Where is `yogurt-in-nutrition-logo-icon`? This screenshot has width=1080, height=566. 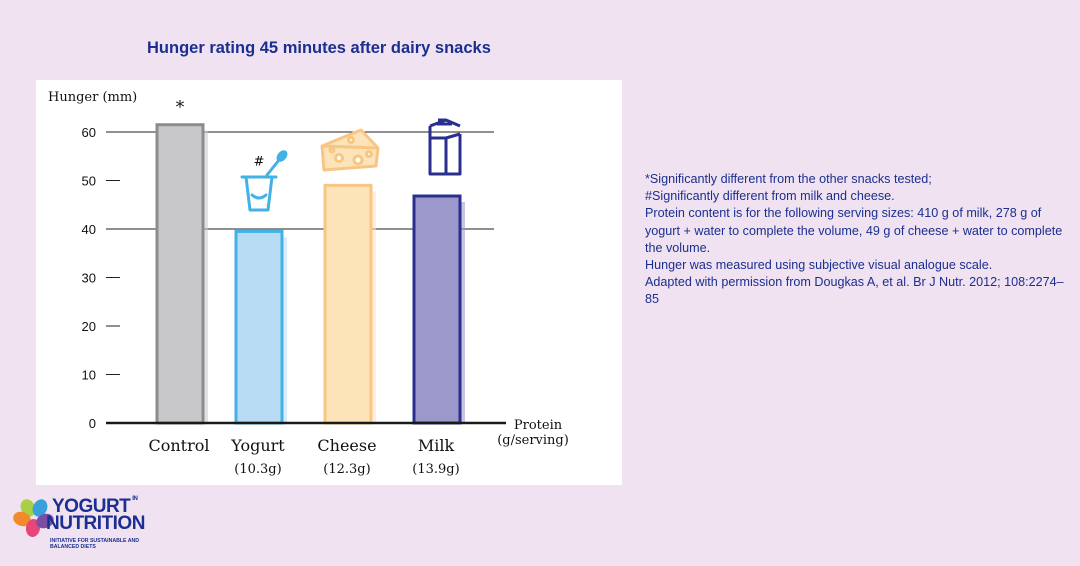
yogurt-in-nutrition-logo-icon is located at coordinates (33, 518).